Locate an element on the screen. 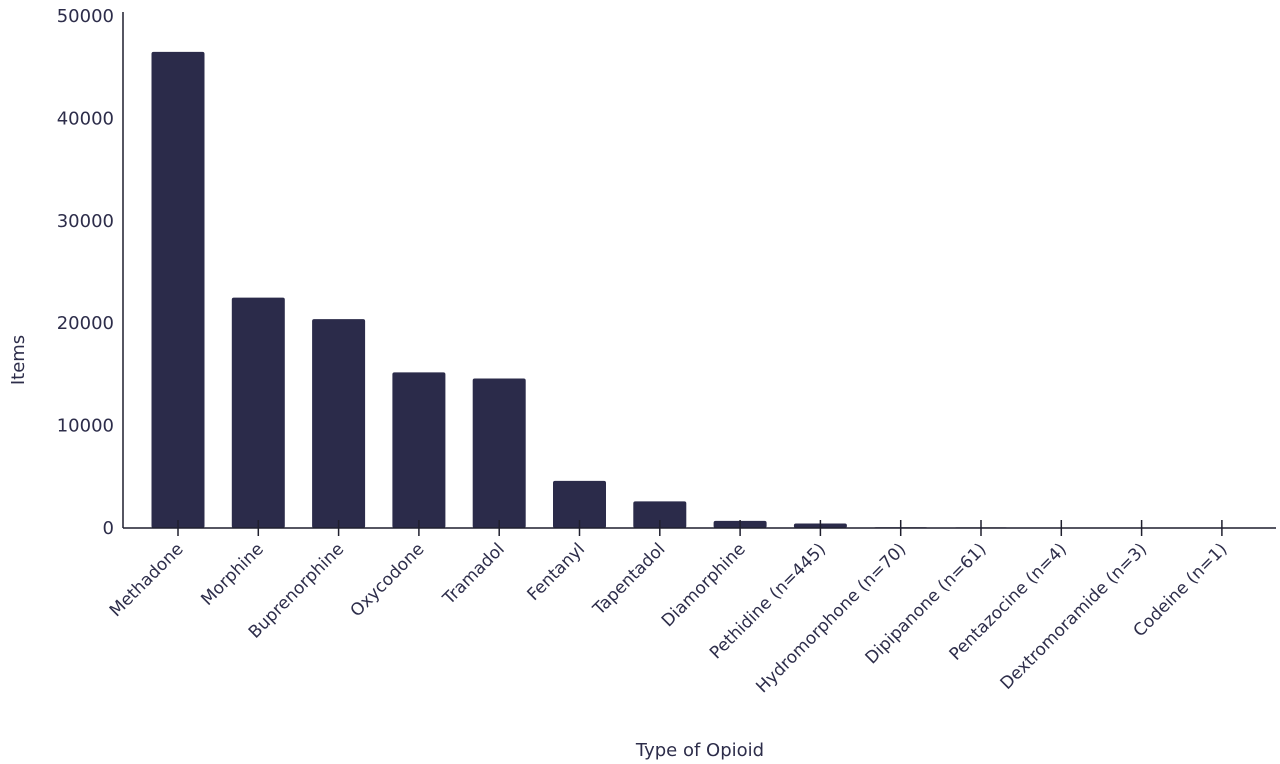 This screenshot has width=1280, height=764. x-axis-title: Type of Opioid is located at coordinates (699, 750).